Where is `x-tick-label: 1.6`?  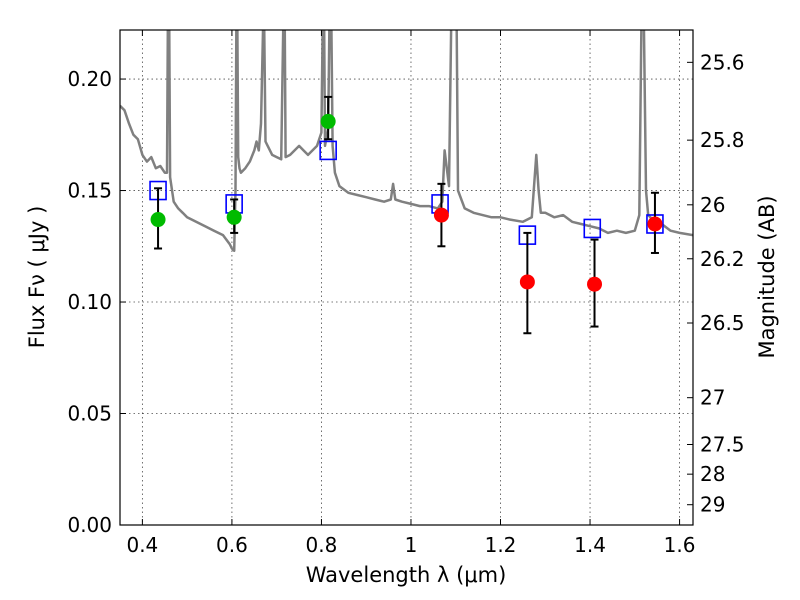
x-tick-label: 1.6 is located at coordinates (680, 545).